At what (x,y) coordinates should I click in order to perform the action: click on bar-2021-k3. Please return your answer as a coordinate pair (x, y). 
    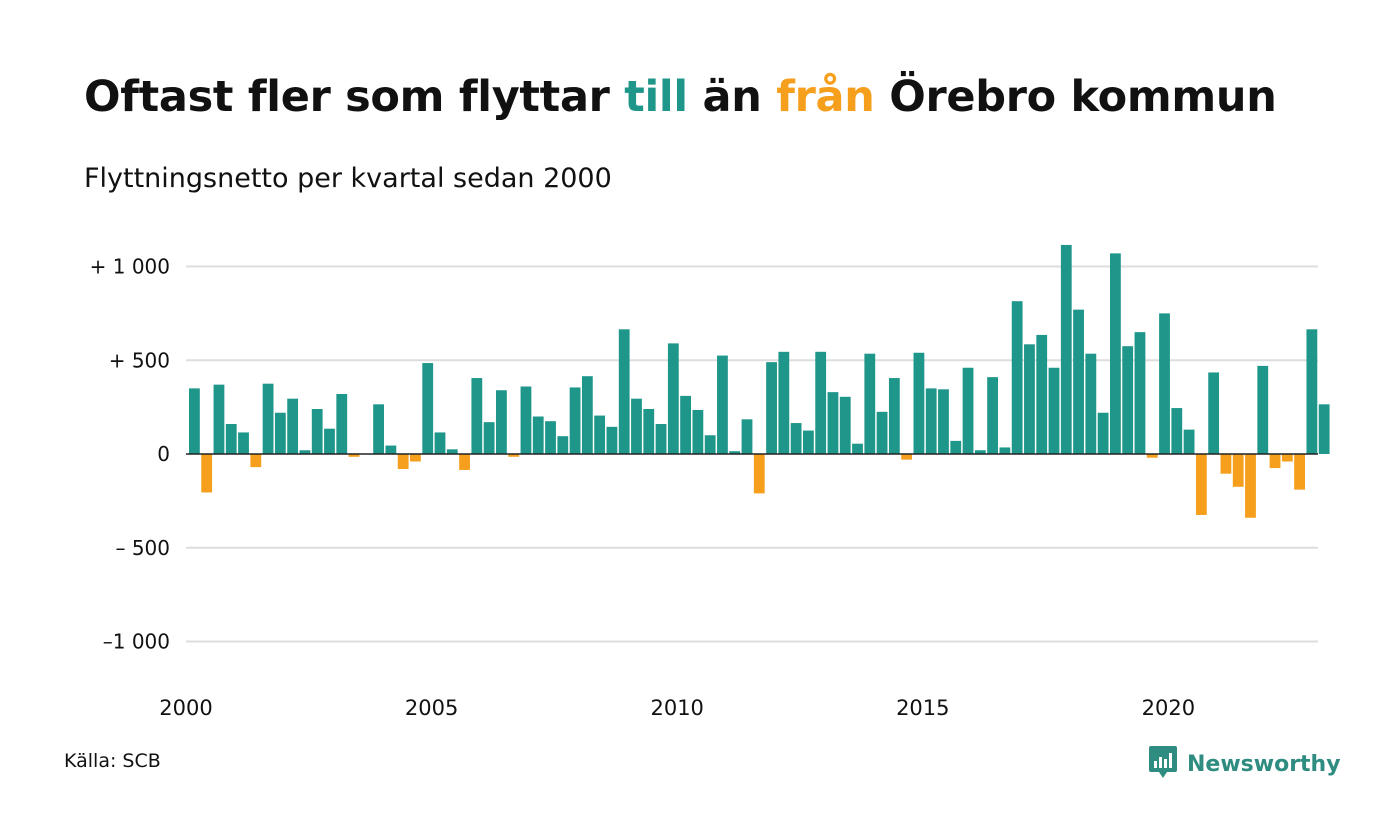
    Looking at the image, I should click on (1250, 486).